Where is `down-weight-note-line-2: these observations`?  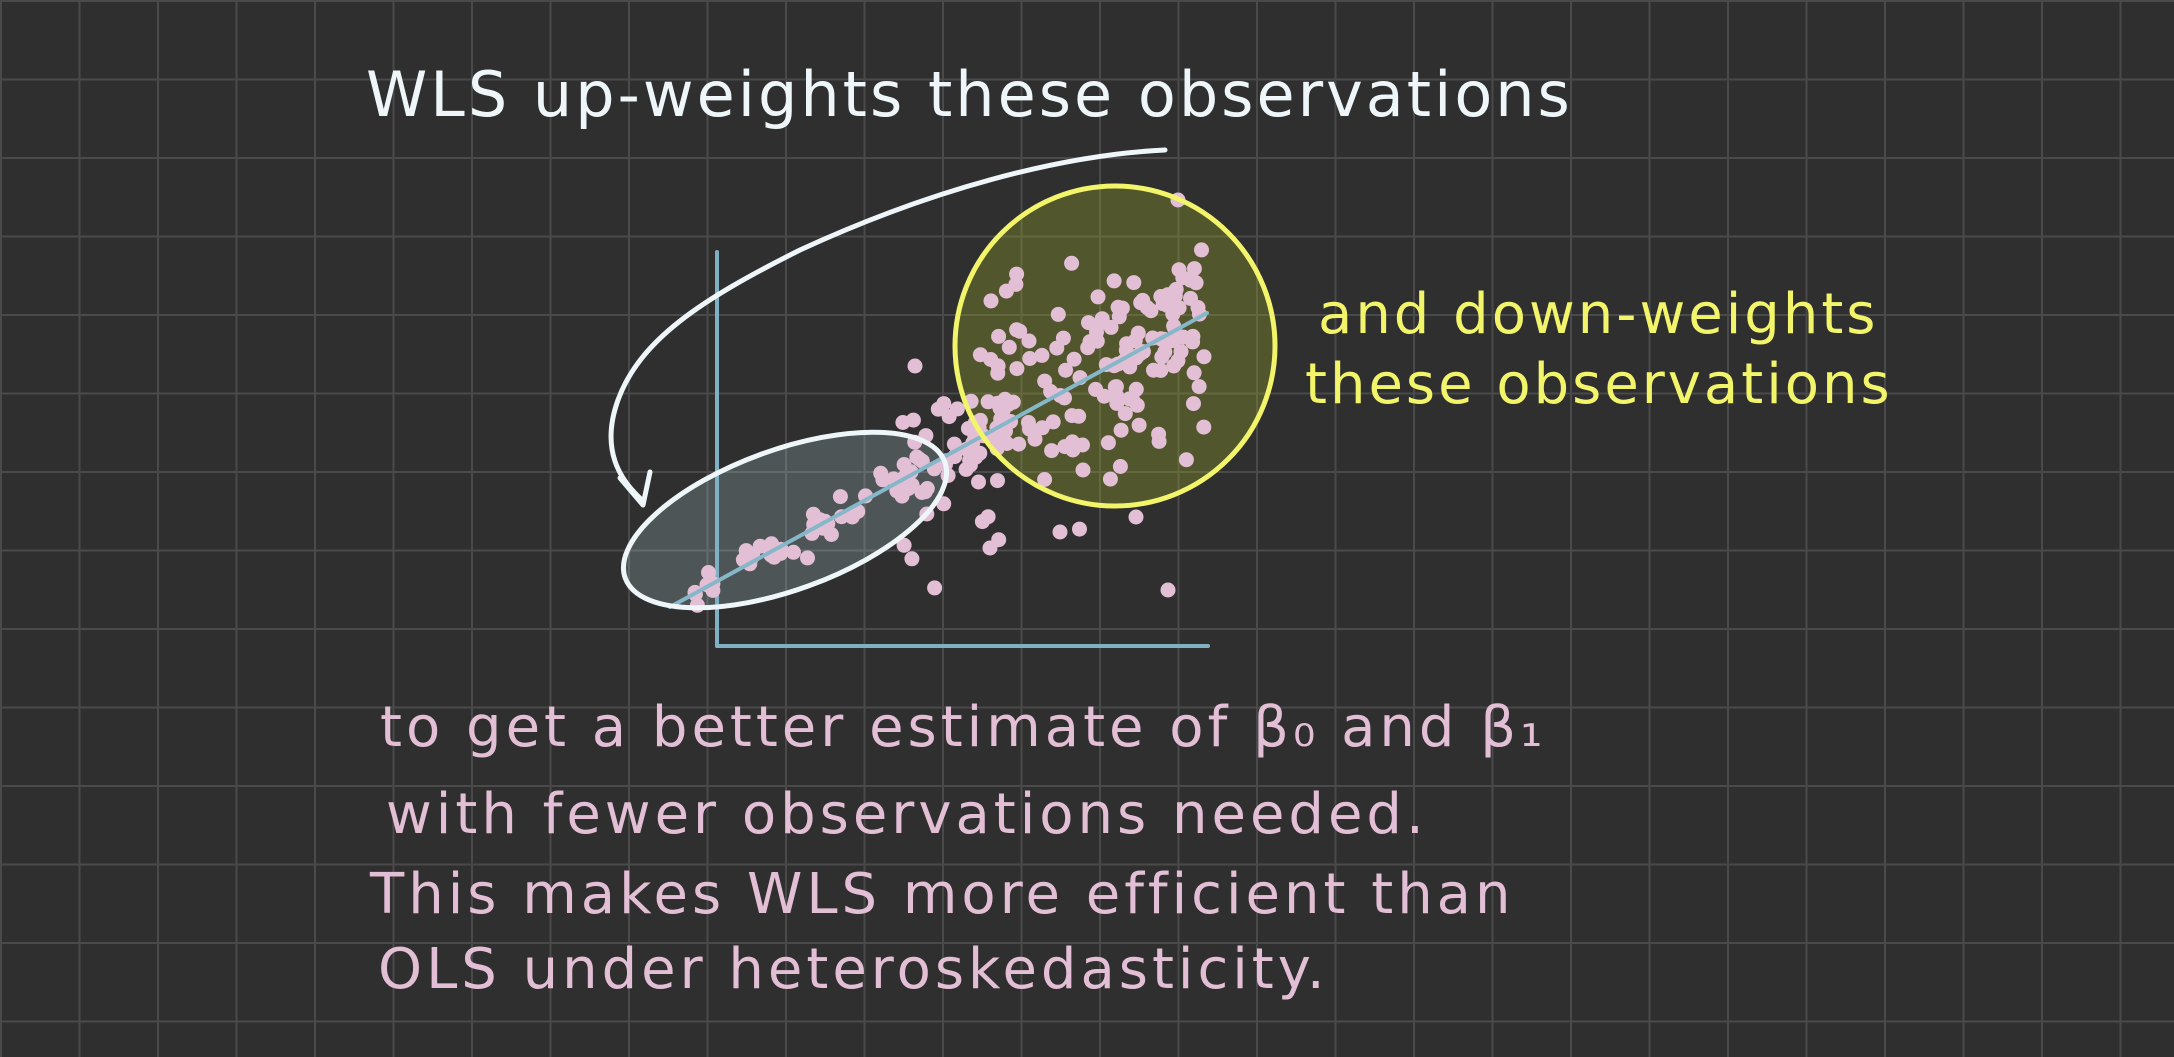 down-weight-note-line-2: these observations is located at coordinates (1599, 384).